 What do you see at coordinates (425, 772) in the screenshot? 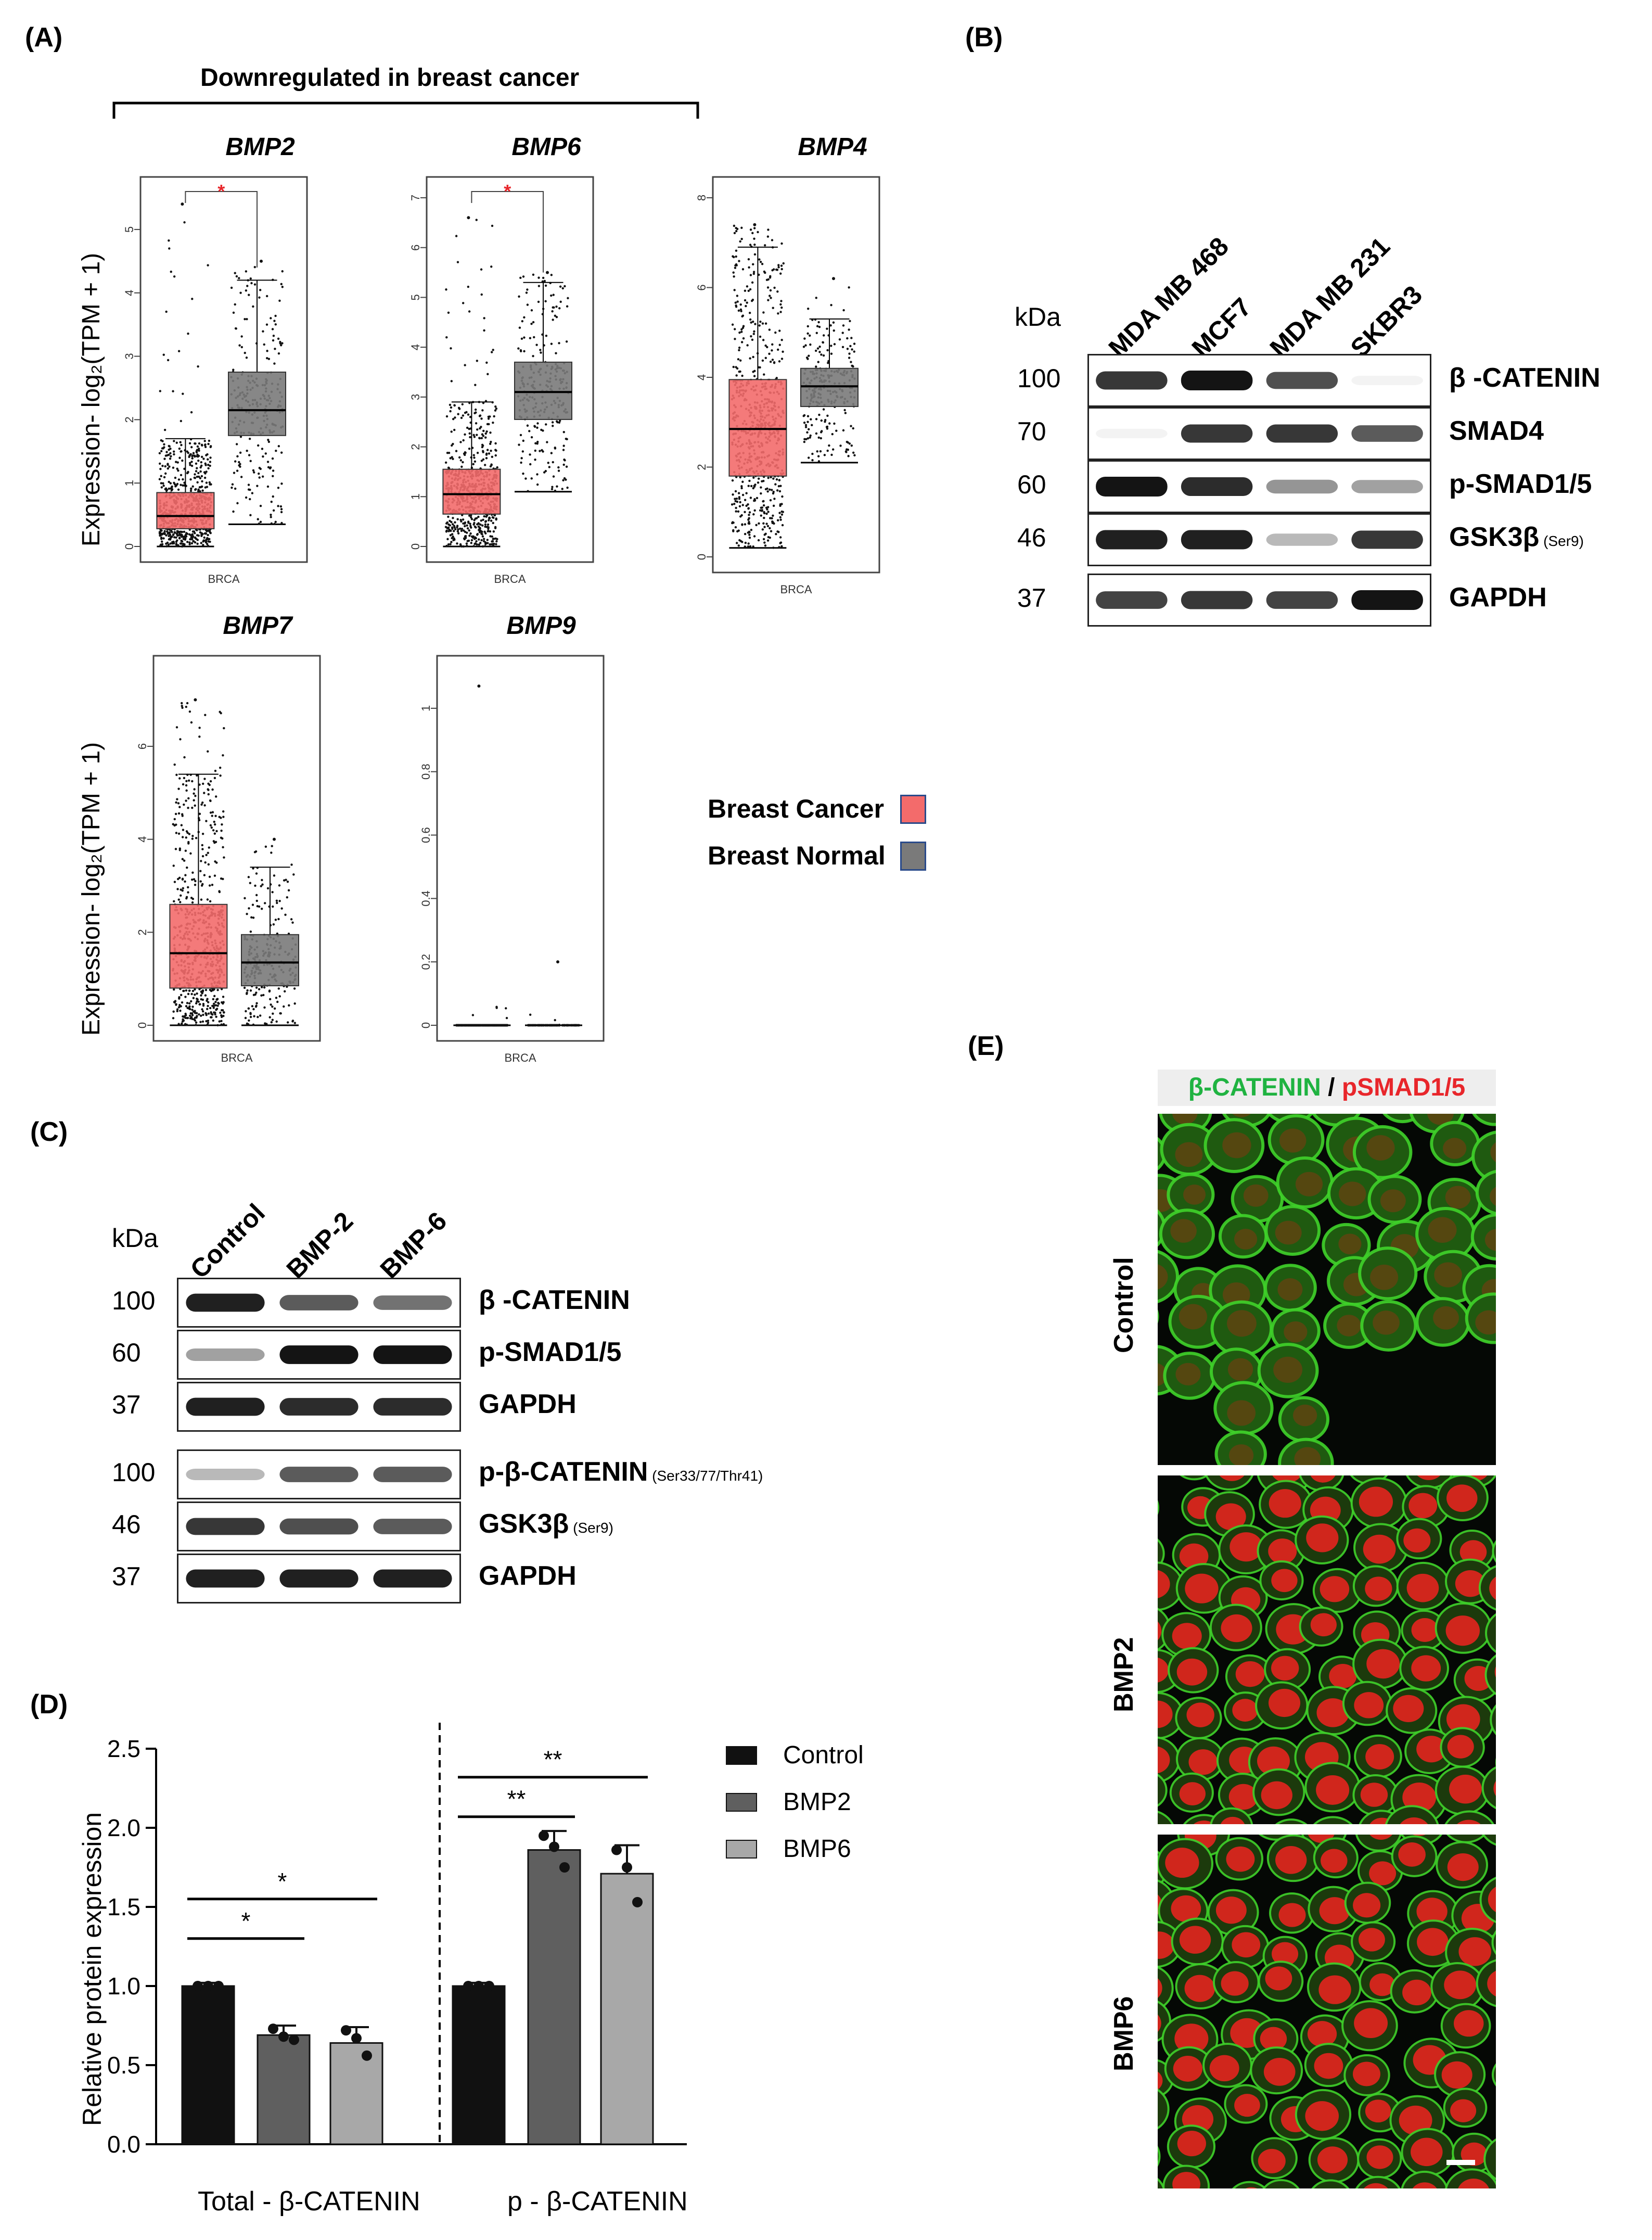
I see `ytick-label-4-4: 0.8` at bounding box center [425, 772].